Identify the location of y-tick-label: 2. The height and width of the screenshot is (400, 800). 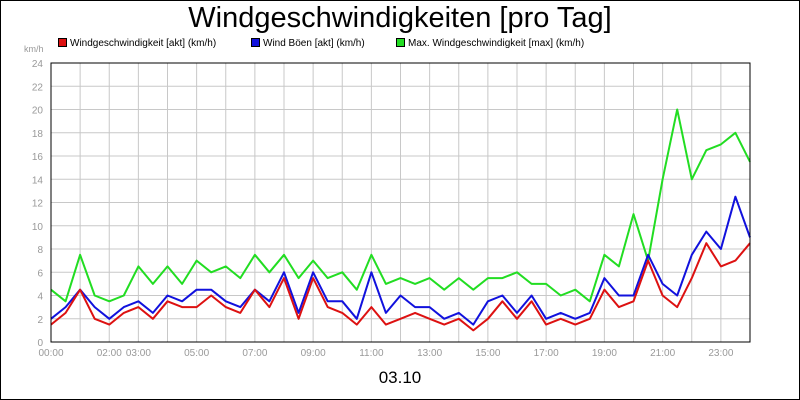
(40, 320).